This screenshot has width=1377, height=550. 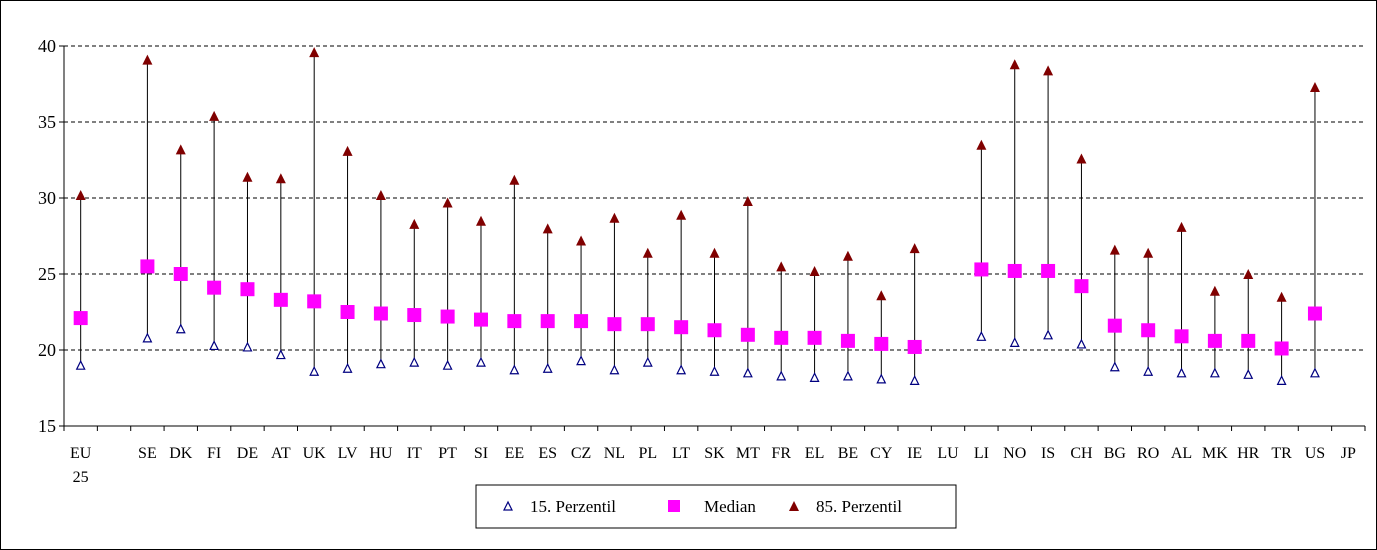 I want to click on legend: 15. Perzentil Median 85. Perzentil, so click(x=716, y=506).